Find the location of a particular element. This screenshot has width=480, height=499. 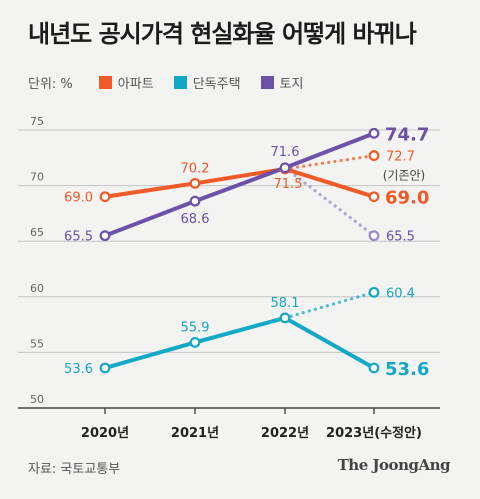

chart-title: 내년도 공시가격 현실화율 어떻게 바뀌나 is located at coordinates (222, 34).